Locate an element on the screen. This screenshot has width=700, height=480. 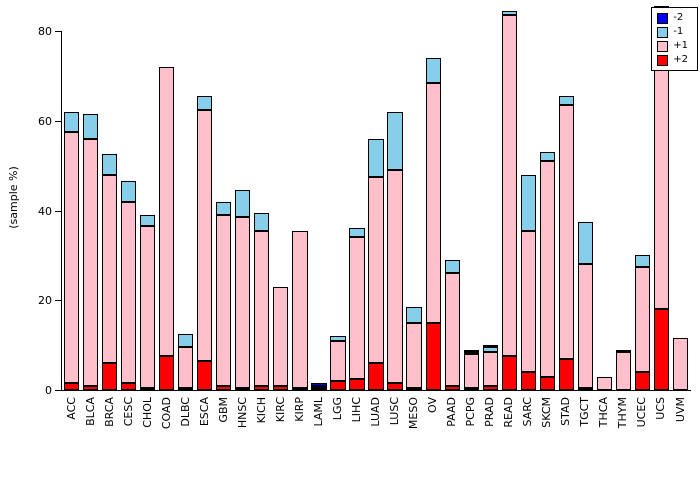
bar-segment-skcm-+1 is located at coordinates (547, 269).